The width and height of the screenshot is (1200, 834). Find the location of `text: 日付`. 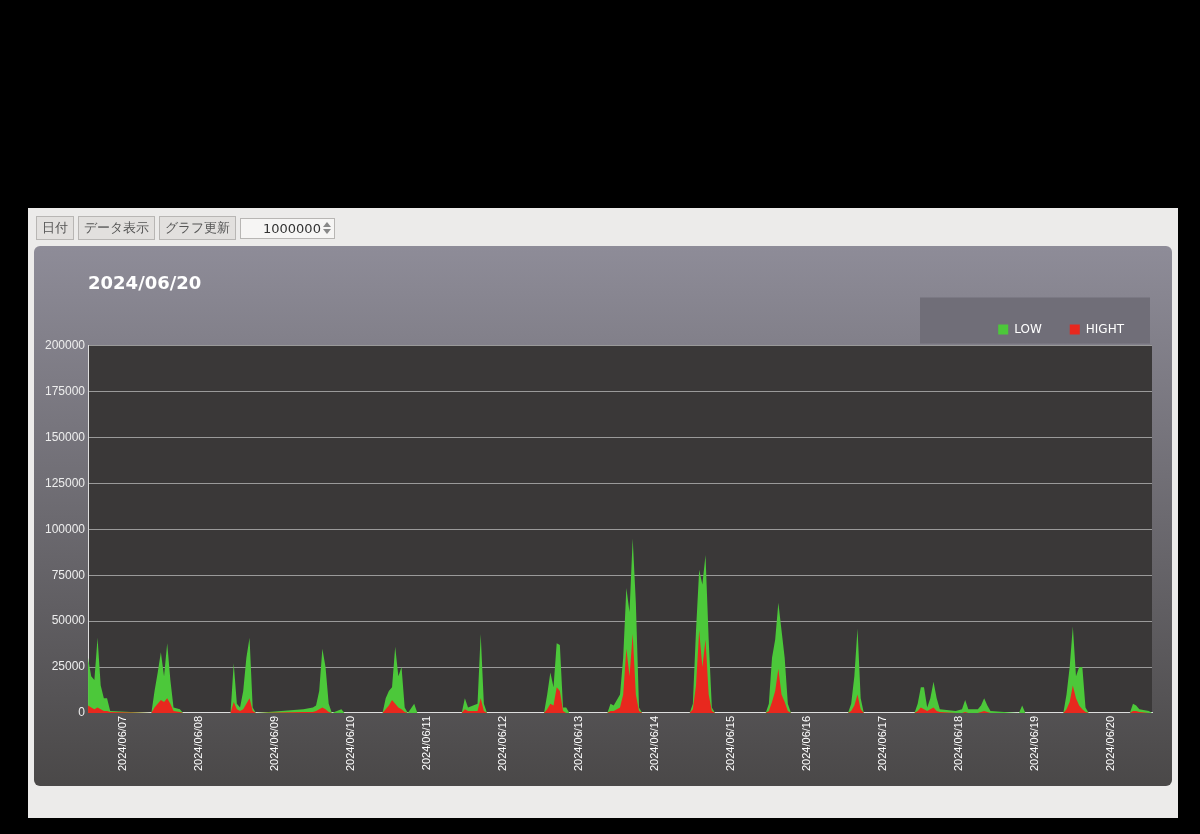

text: 日付 is located at coordinates (55, 228).